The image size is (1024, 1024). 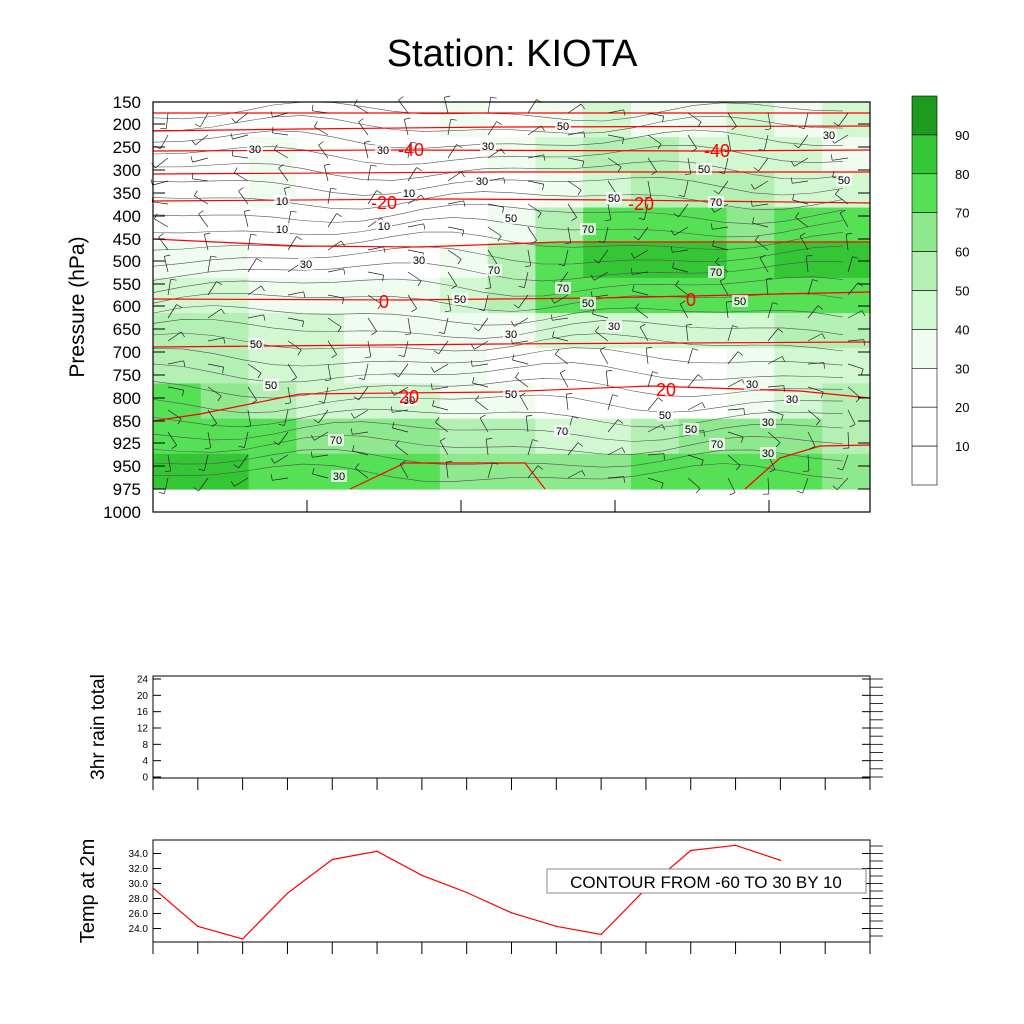 What do you see at coordinates (339, 477) in the screenshot?
I see `rh-contour-label: 30` at bounding box center [339, 477].